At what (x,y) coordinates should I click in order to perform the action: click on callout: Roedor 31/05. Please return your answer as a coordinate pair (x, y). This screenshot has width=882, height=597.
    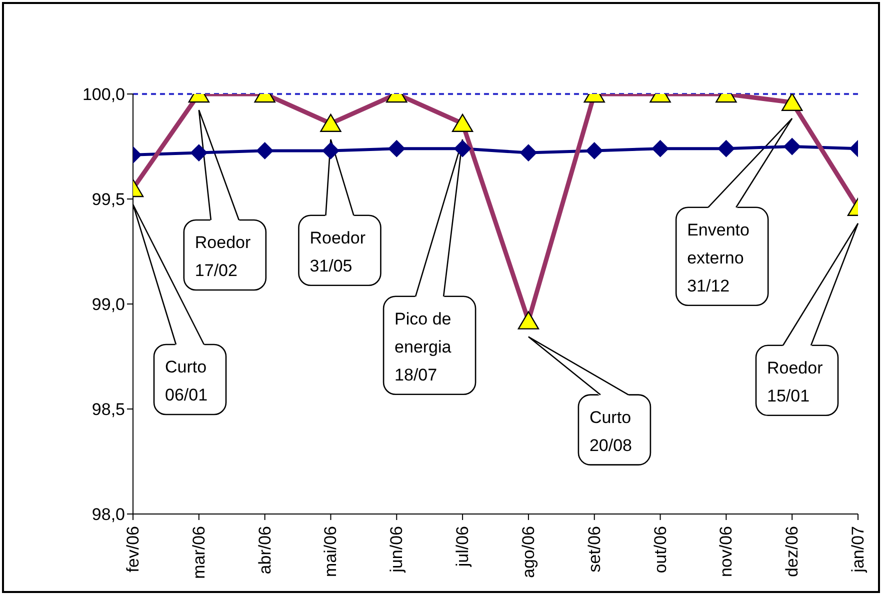
    Looking at the image, I should click on (340, 212).